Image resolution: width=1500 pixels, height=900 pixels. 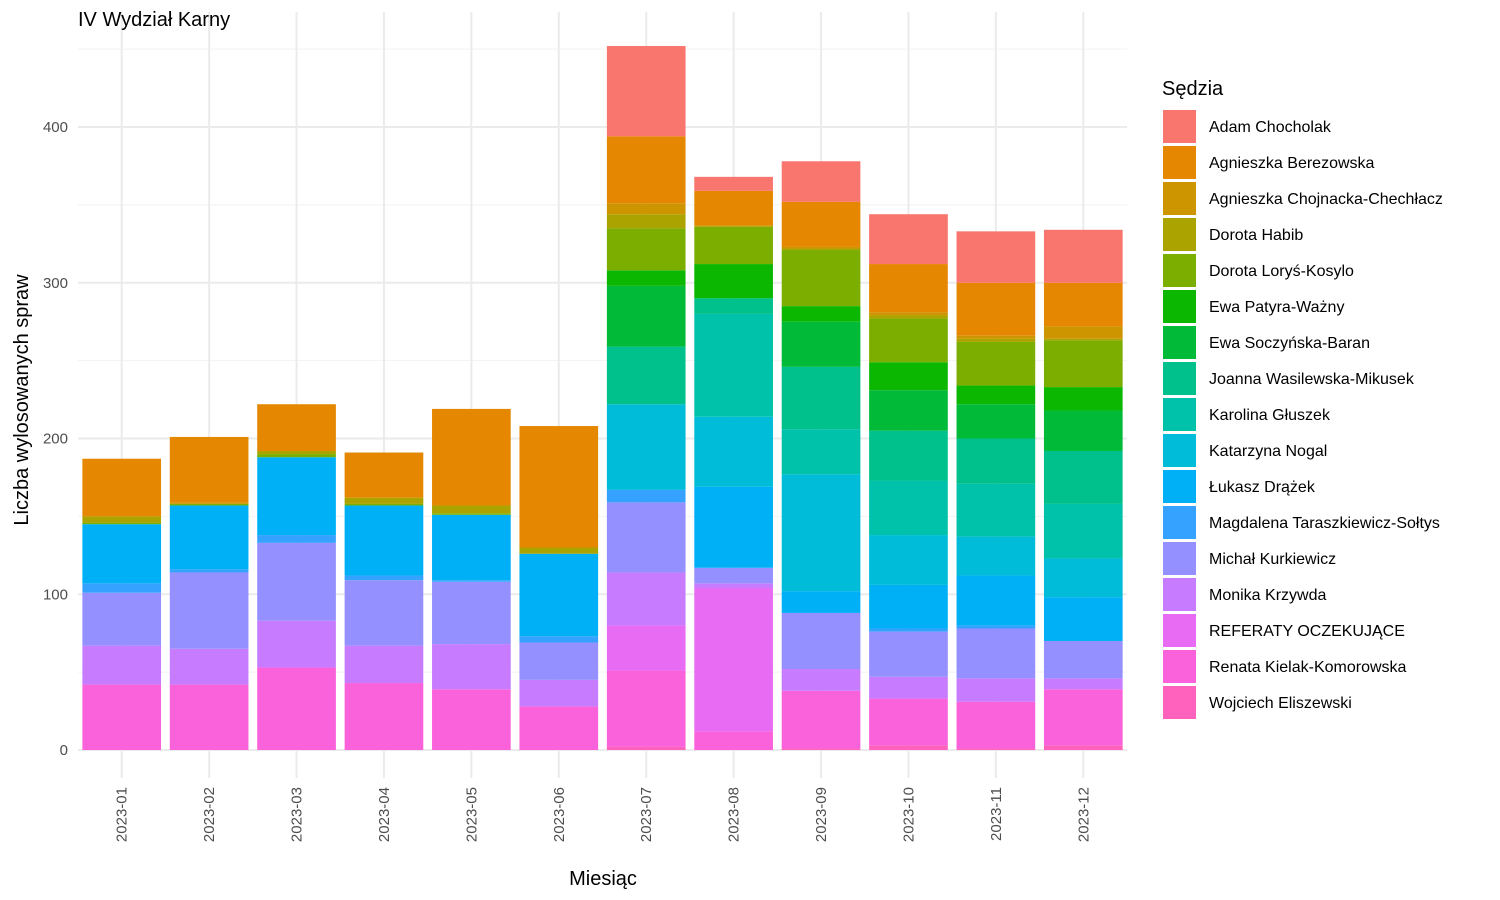 What do you see at coordinates (297, 814) in the screenshot?
I see `x-tick-label: 2023-03` at bounding box center [297, 814].